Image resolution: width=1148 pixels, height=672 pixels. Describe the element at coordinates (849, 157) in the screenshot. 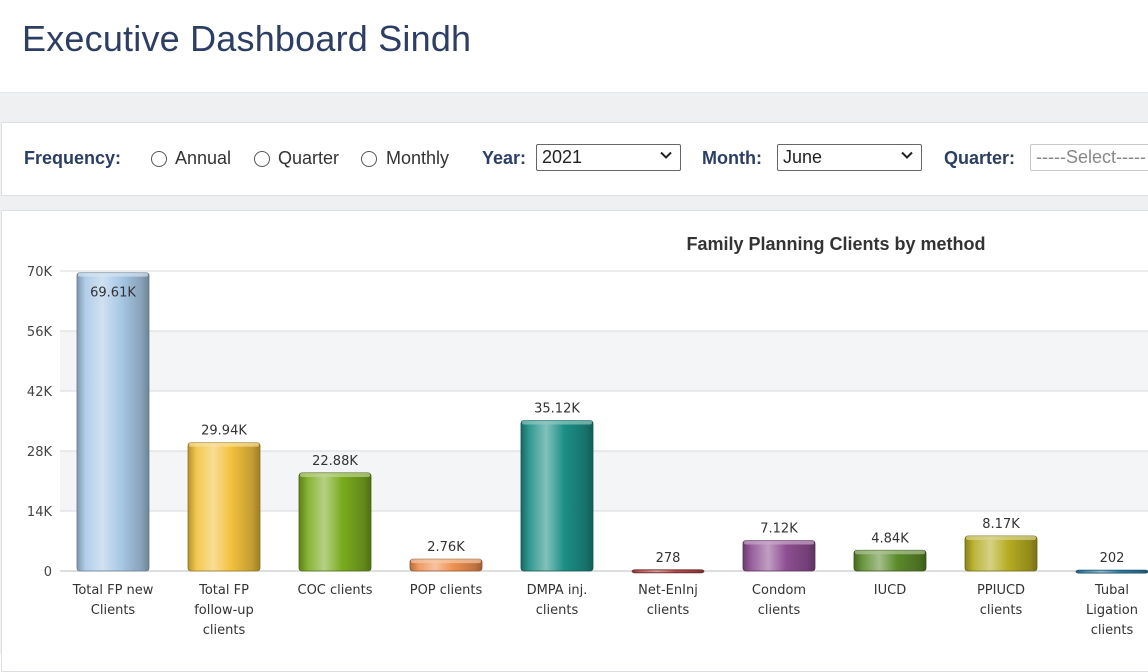

I see `month-select: June` at that location.